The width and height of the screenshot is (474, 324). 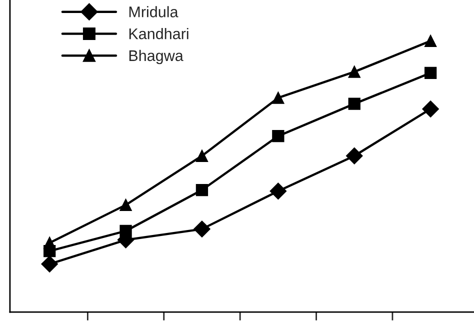 I want to click on legend-label: Mridula, so click(x=153, y=12).